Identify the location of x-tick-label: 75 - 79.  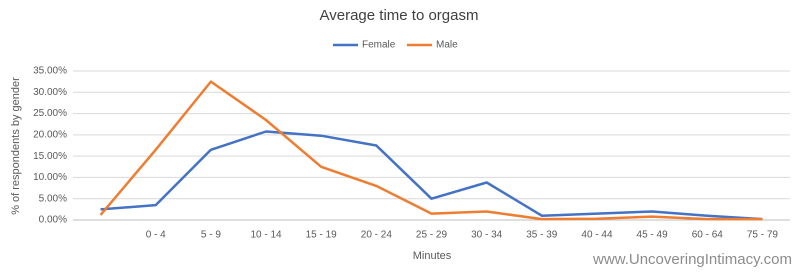
(763, 235).